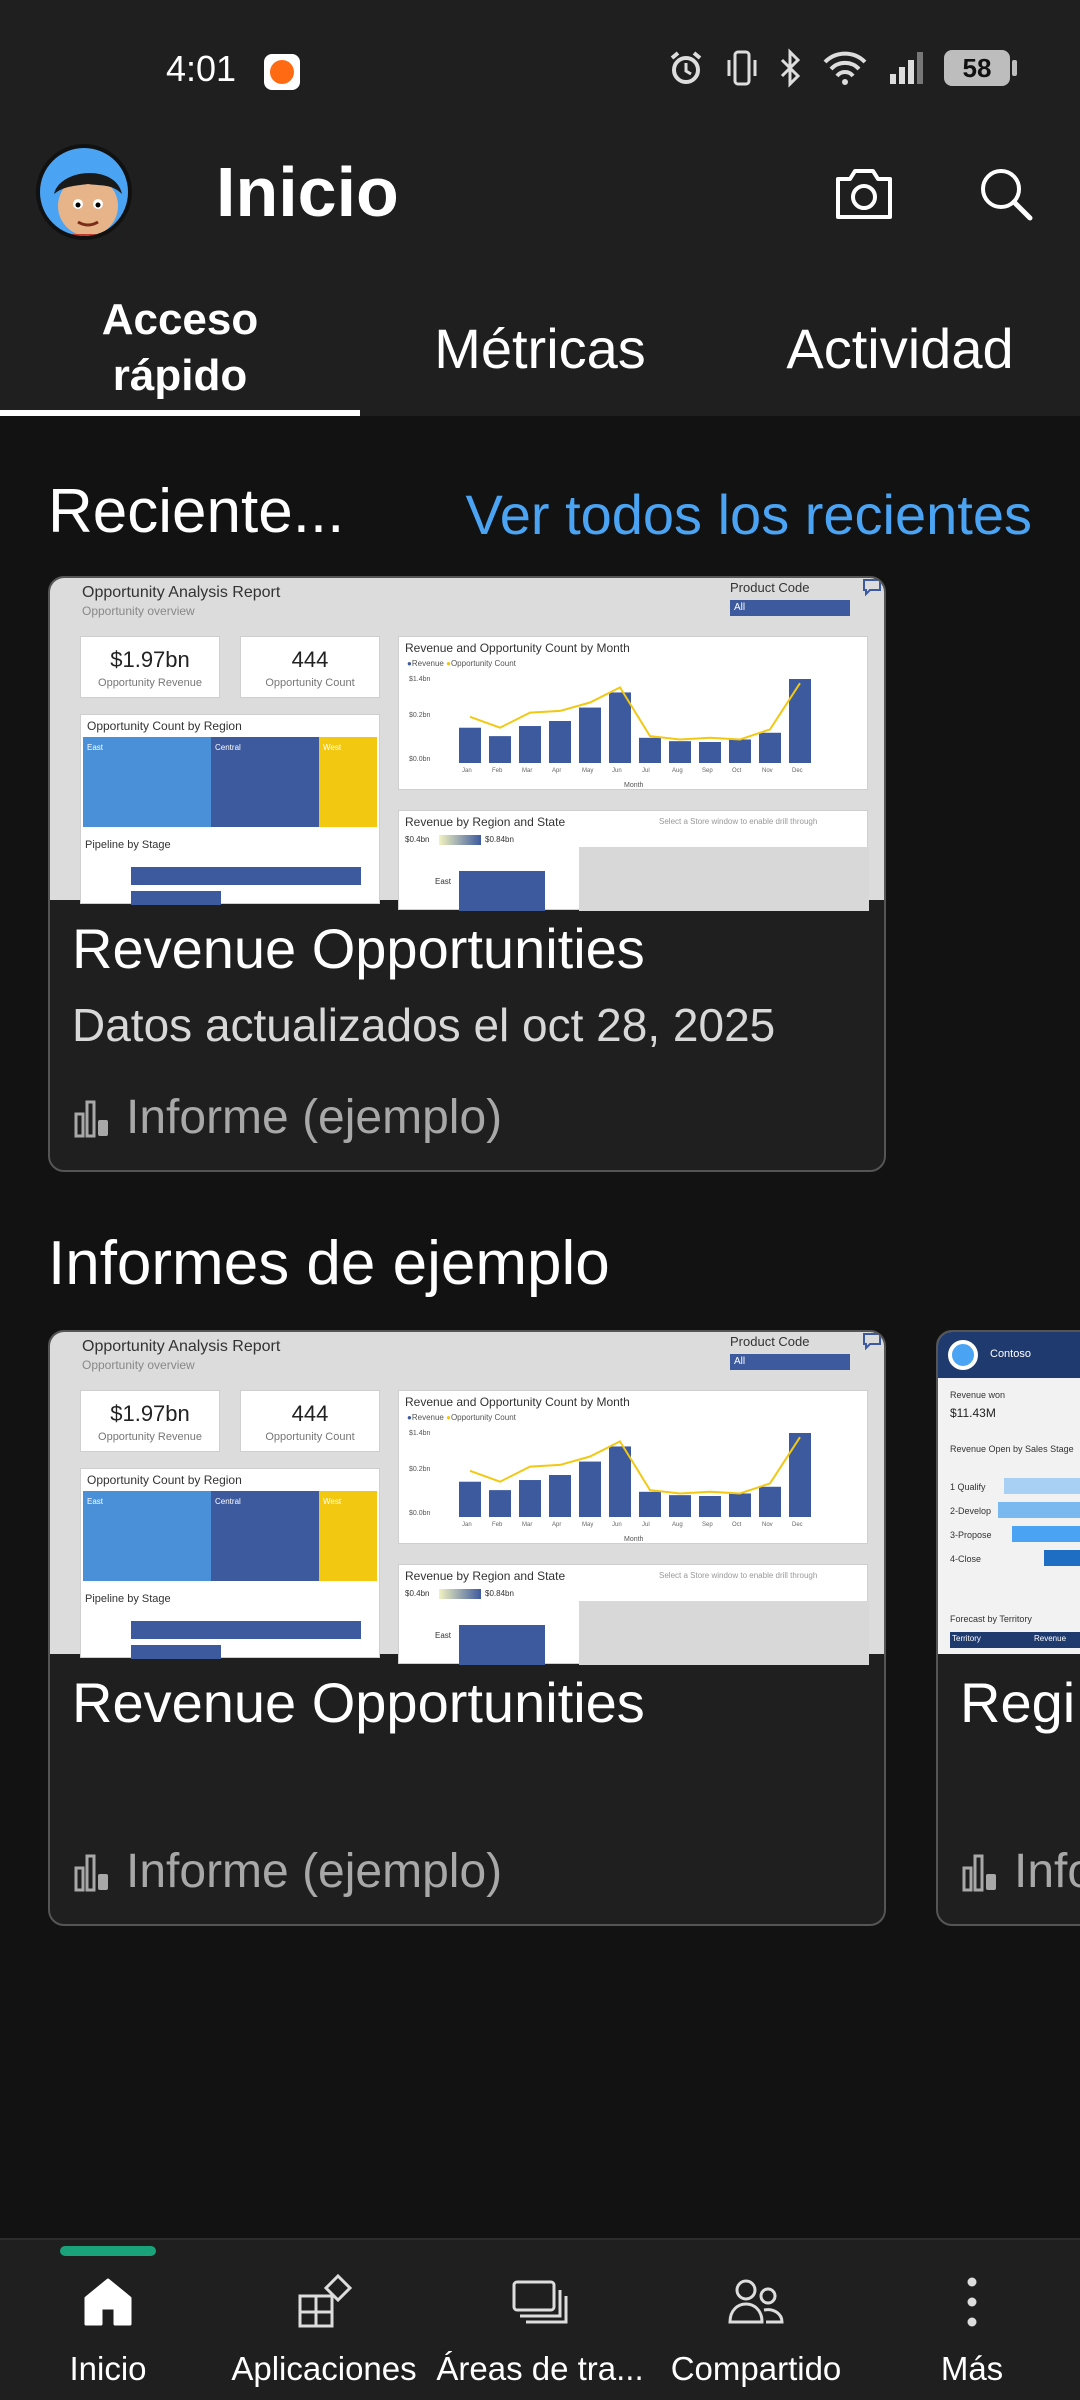  What do you see at coordinates (417, 1593) in the screenshot?
I see `state-range: $0.4bn` at bounding box center [417, 1593].